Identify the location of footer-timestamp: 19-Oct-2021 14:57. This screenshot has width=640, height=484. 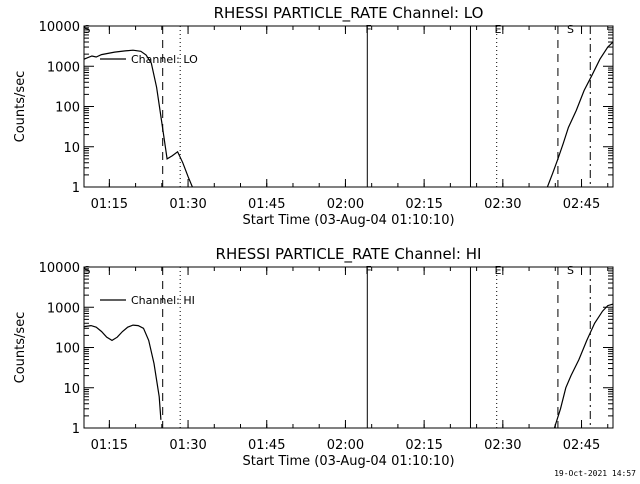
(595, 473).